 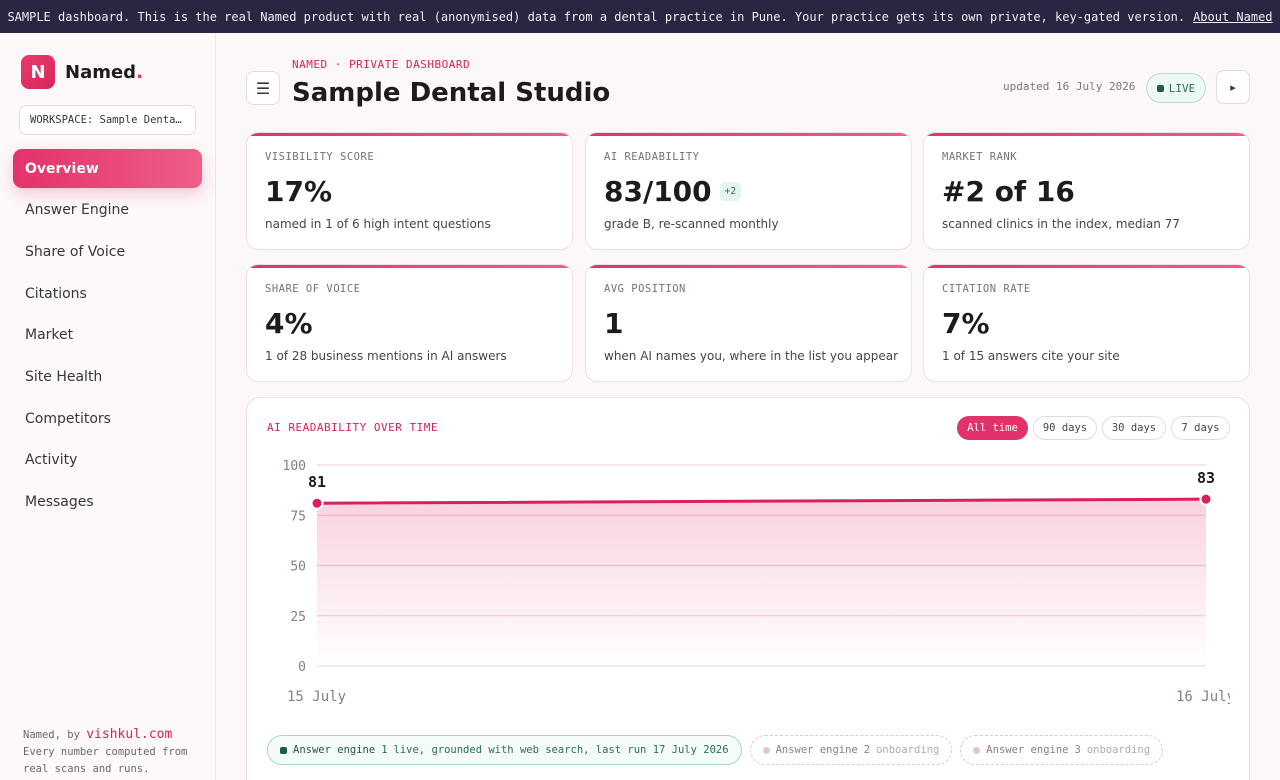 What do you see at coordinates (129, 734) in the screenshot?
I see `vishkul-link: vishkul.com` at bounding box center [129, 734].